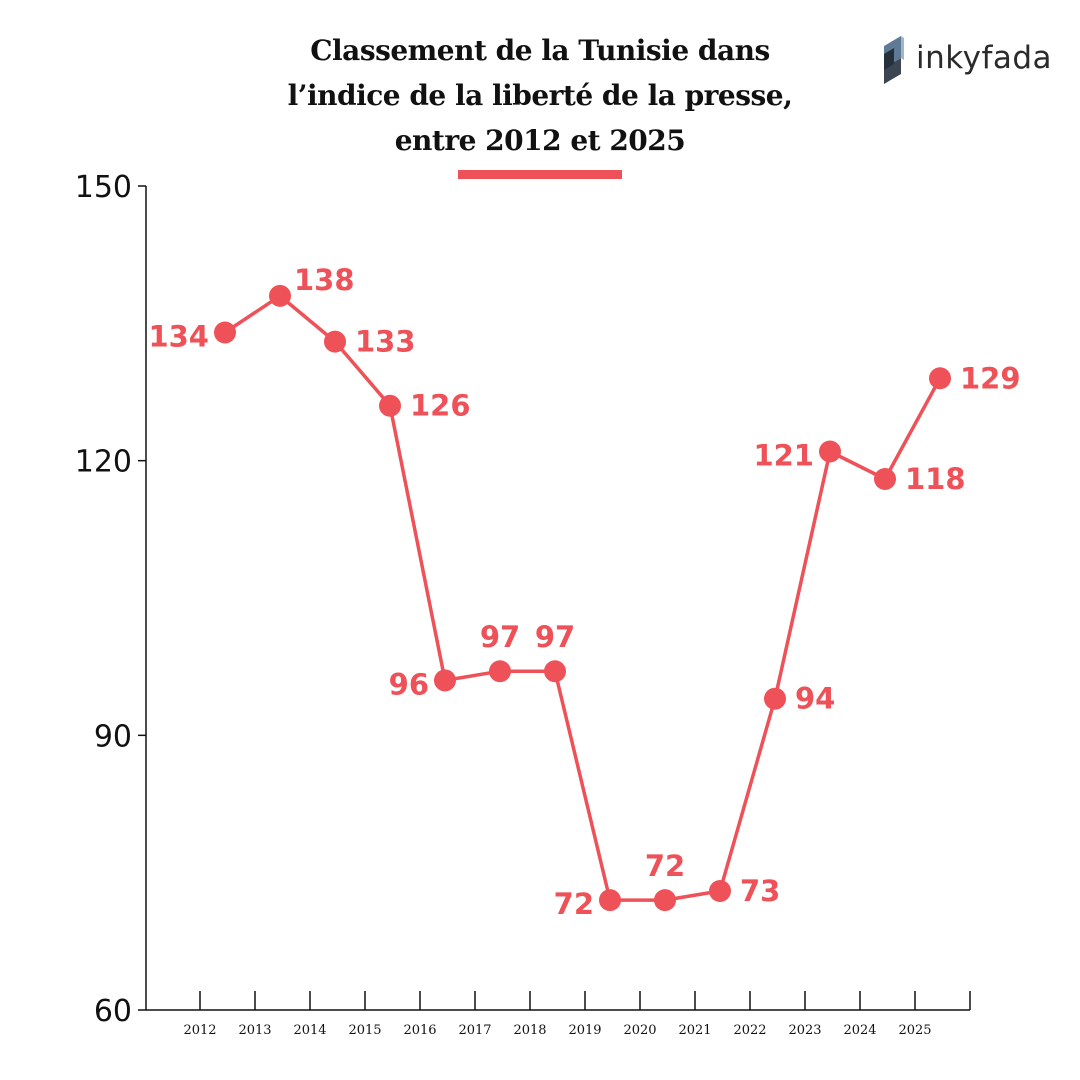  Describe the element at coordinates (474, 1030) in the screenshot. I see `x-tick-label: 2017` at that location.